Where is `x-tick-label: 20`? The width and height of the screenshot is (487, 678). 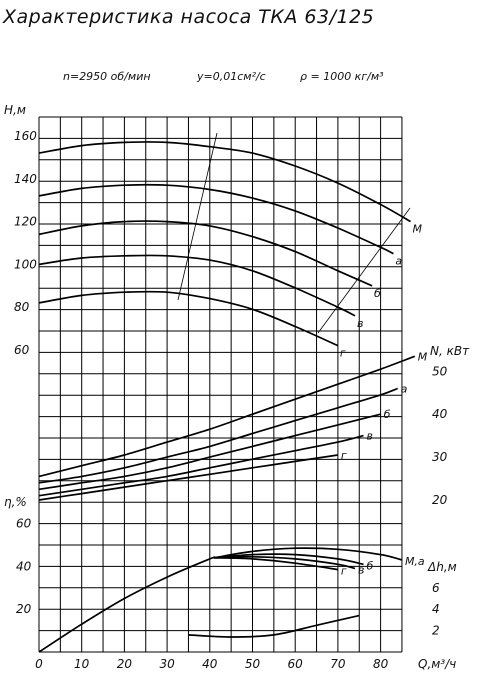 x-tick-label: 20 is located at coordinates (125, 664).